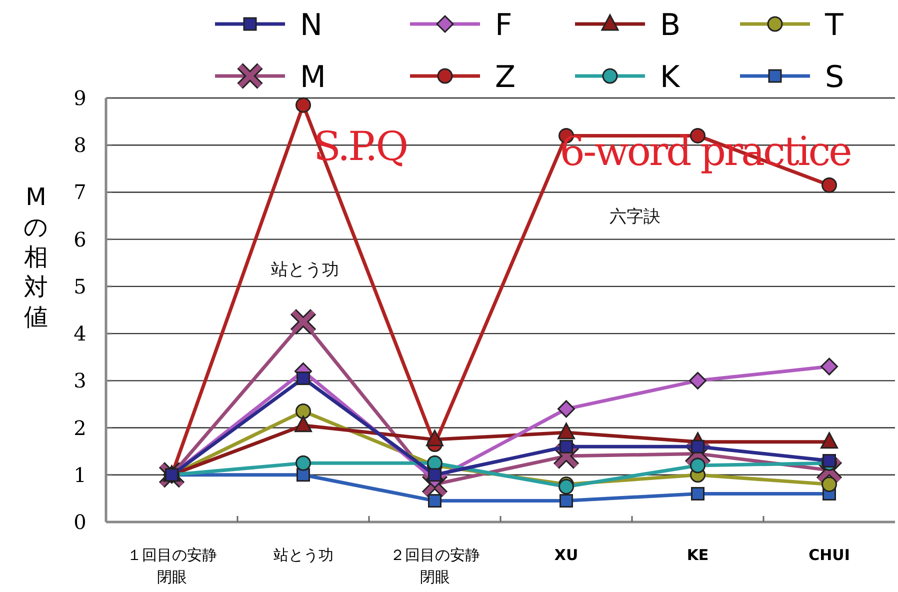 The height and width of the screenshot is (592, 898). I want to click on legend-label: T, so click(834, 25).